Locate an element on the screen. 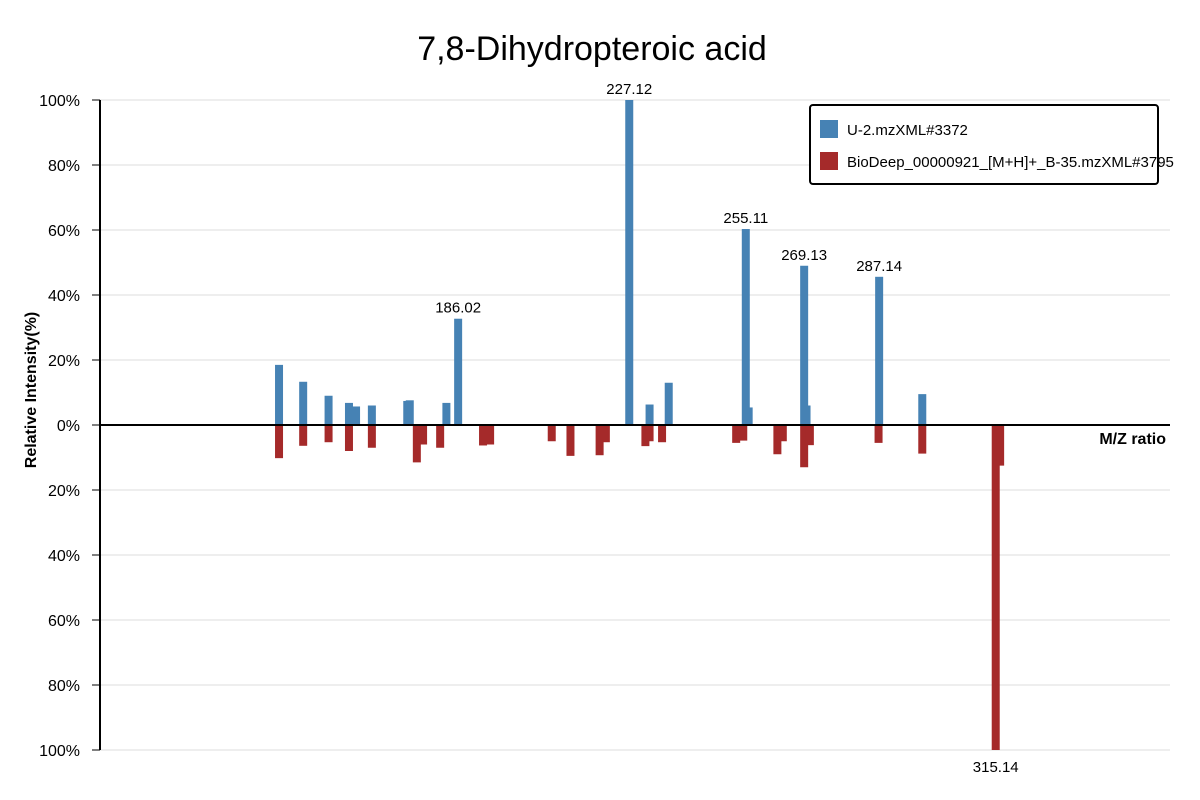 The height and width of the screenshot is (800, 1200). peak-label: 255.11 is located at coordinates (745, 218).